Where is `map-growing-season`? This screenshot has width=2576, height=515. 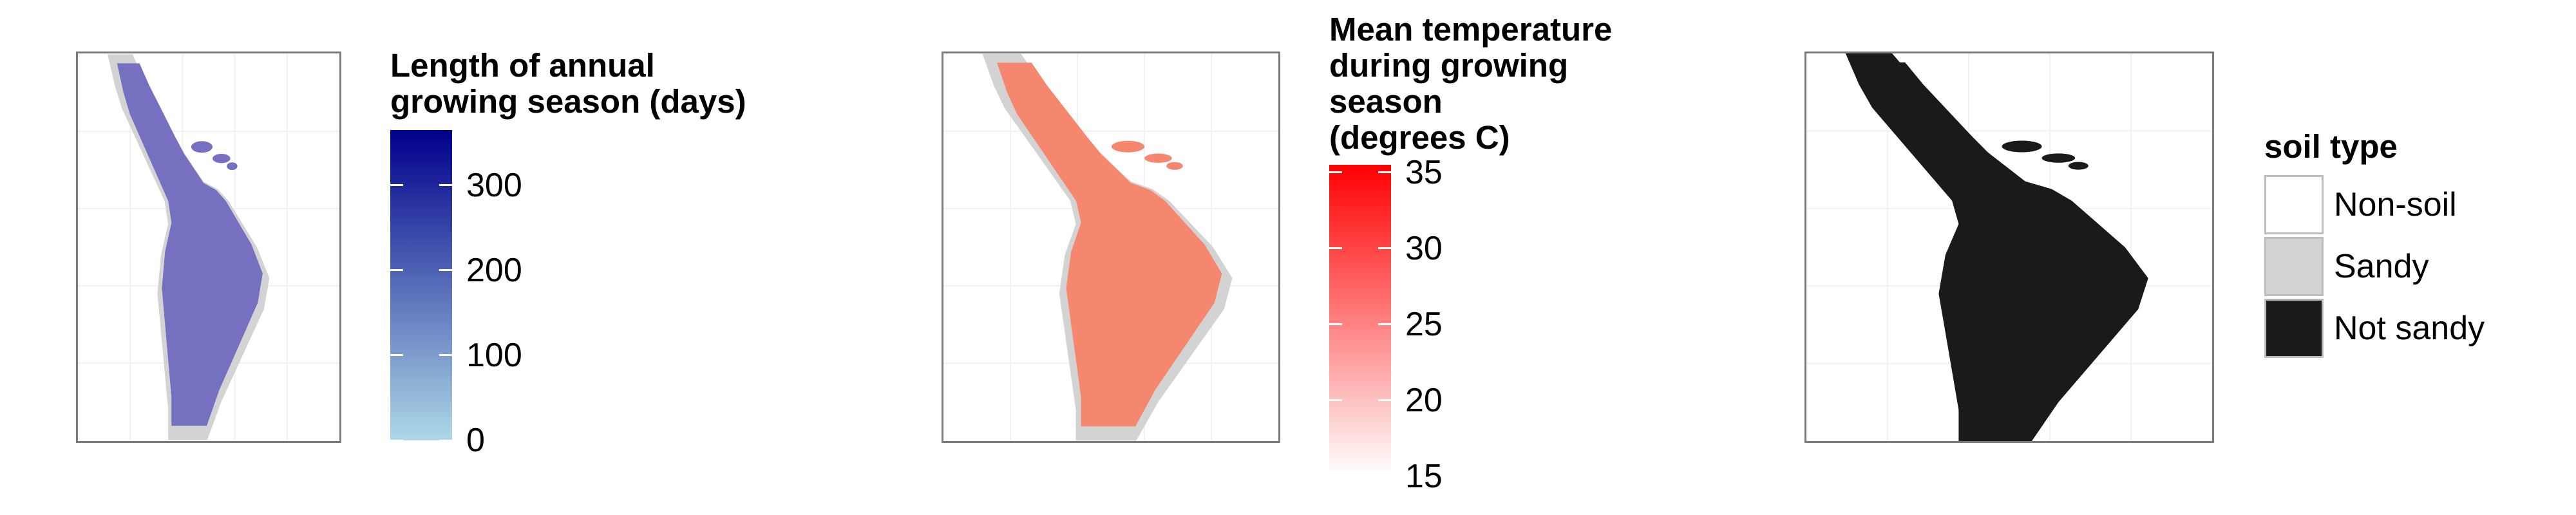 map-growing-season is located at coordinates (208, 247).